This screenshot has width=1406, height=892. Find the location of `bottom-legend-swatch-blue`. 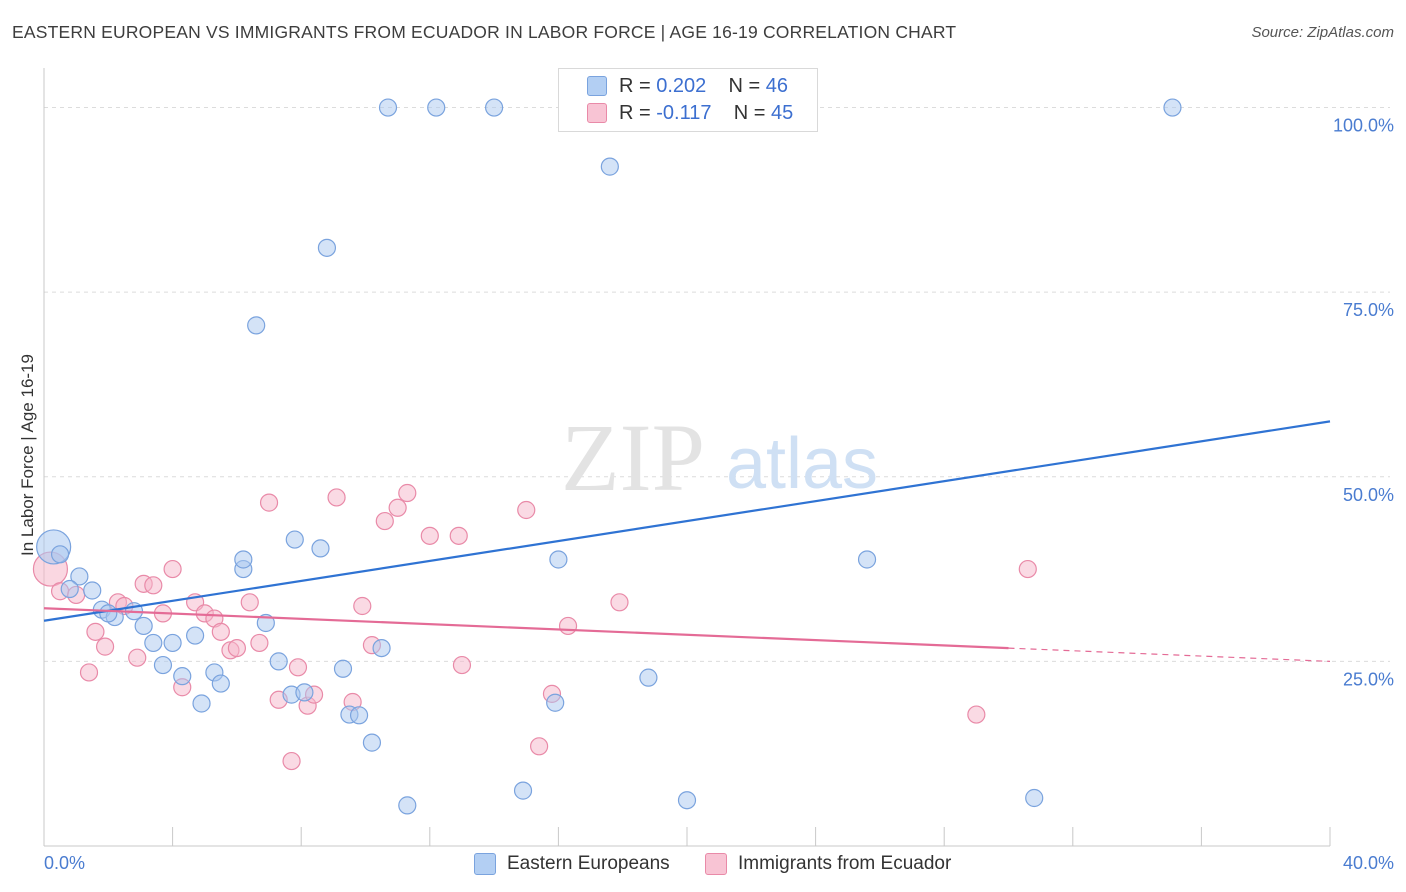

bottom-legend-swatch-blue is located at coordinates (485, 864).